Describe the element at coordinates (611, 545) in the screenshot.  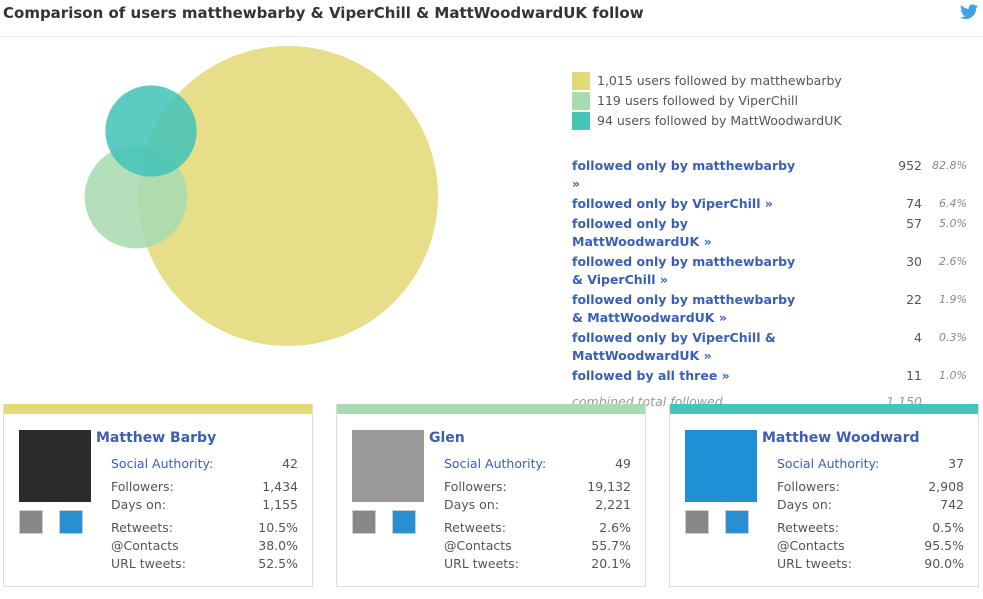
I see `stat-value: 55.7%` at that location.